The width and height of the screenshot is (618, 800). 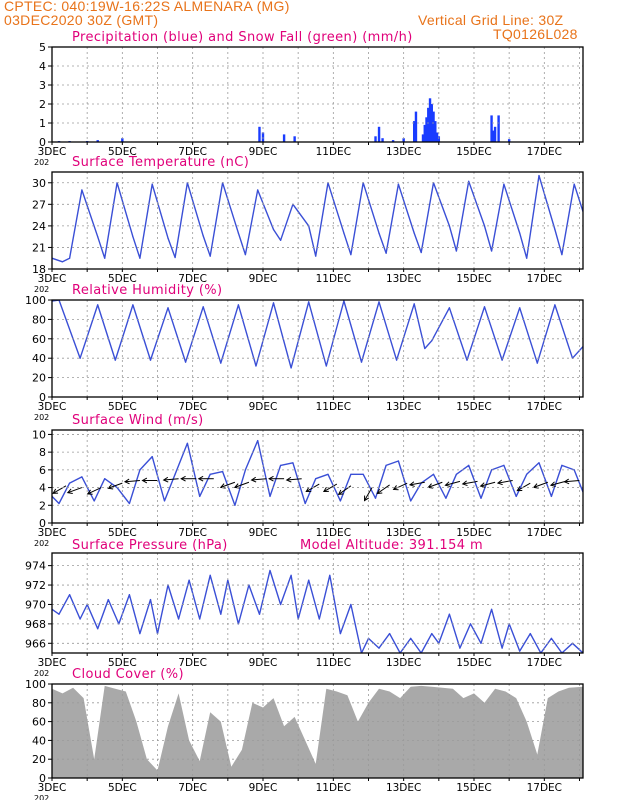 I want to click on humidity-xtick-label-4: 11DEC, so click(x=333, y=407).